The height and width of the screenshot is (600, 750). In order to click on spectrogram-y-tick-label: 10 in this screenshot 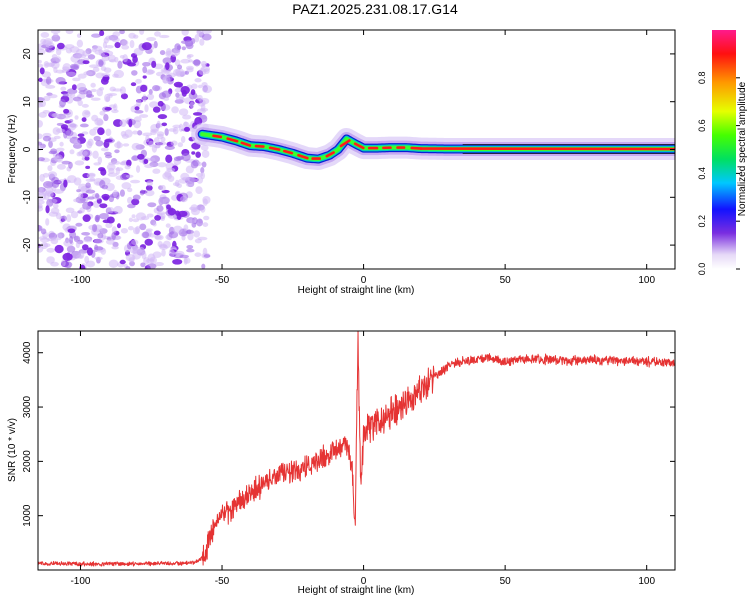, I will do `click(27, 102)`.